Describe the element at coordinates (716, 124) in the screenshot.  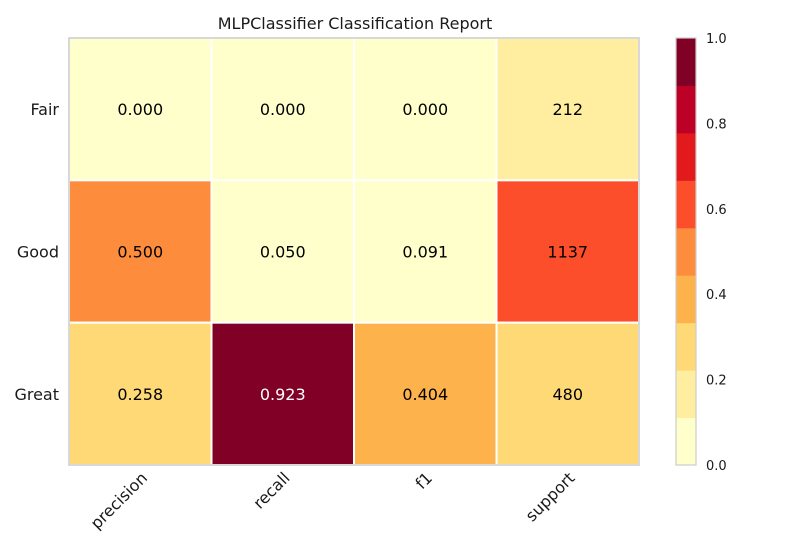
I see `colorbar-tick-label: 0.8` at that location.